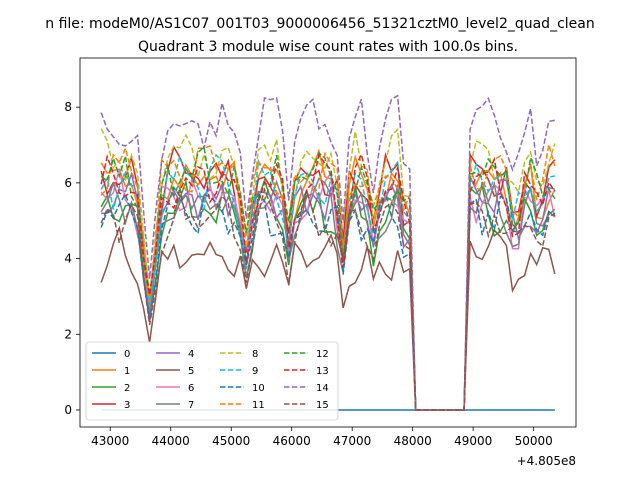 This screenshot has width=640, height=480. Describe the element at coordinates (68, 183) in the screenshot. I see `y-tick-label: 6` at that location.